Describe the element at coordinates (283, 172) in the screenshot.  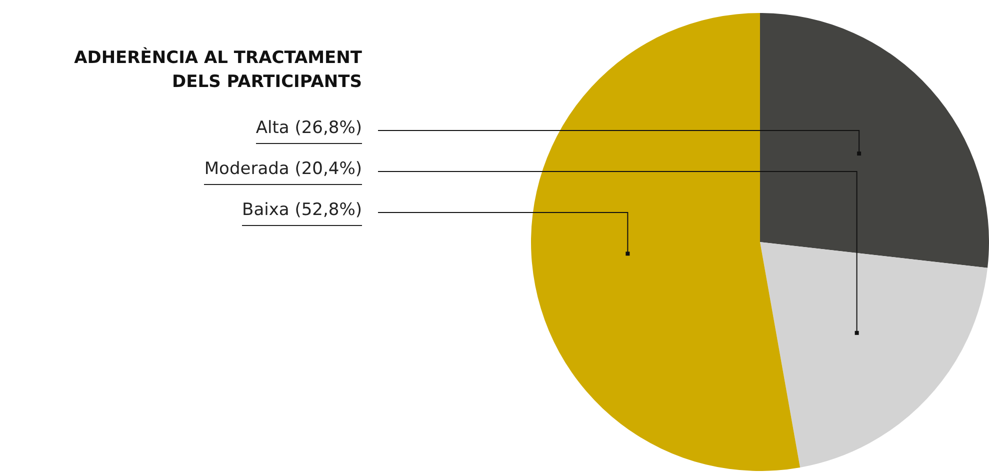
I see `slice-label: Moderada (20,4%)` at that location.